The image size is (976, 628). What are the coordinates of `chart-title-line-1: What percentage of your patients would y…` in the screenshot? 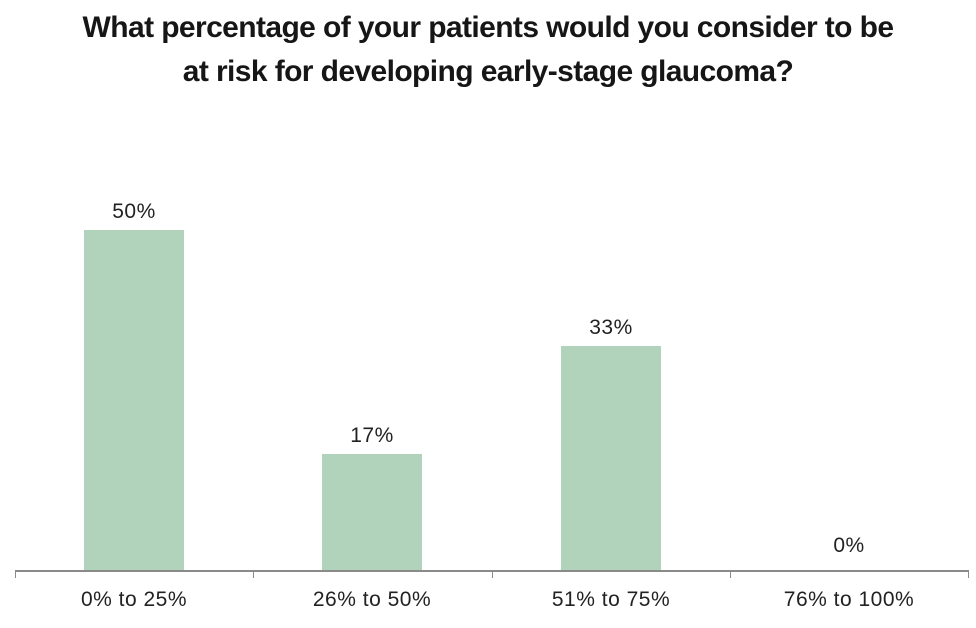 It's located at (488, 27).